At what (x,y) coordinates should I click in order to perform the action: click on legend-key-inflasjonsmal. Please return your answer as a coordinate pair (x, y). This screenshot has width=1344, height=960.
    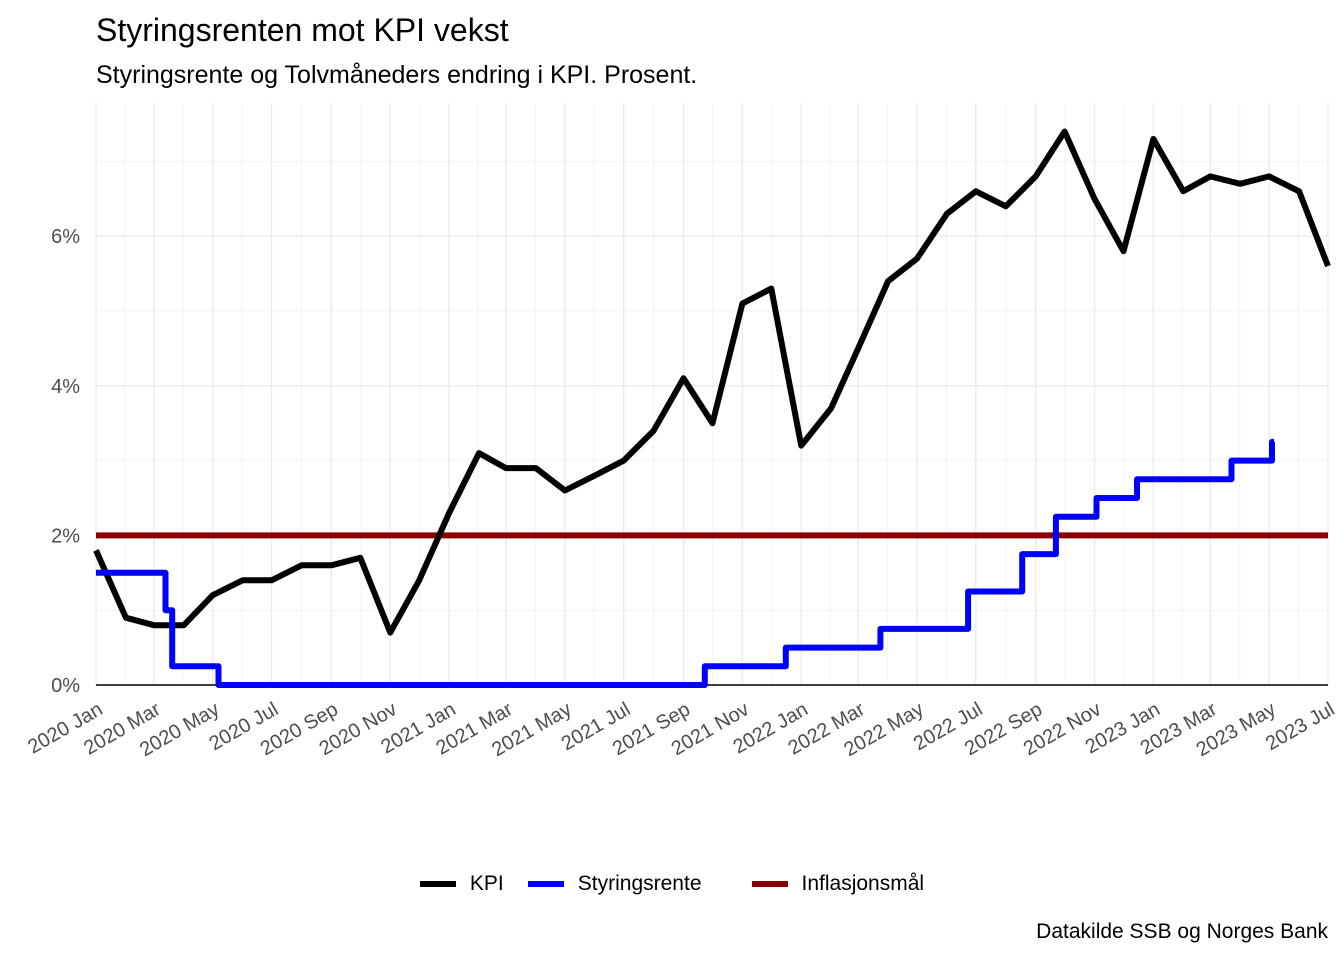
    Looking at the image, I should click on (769, 884).